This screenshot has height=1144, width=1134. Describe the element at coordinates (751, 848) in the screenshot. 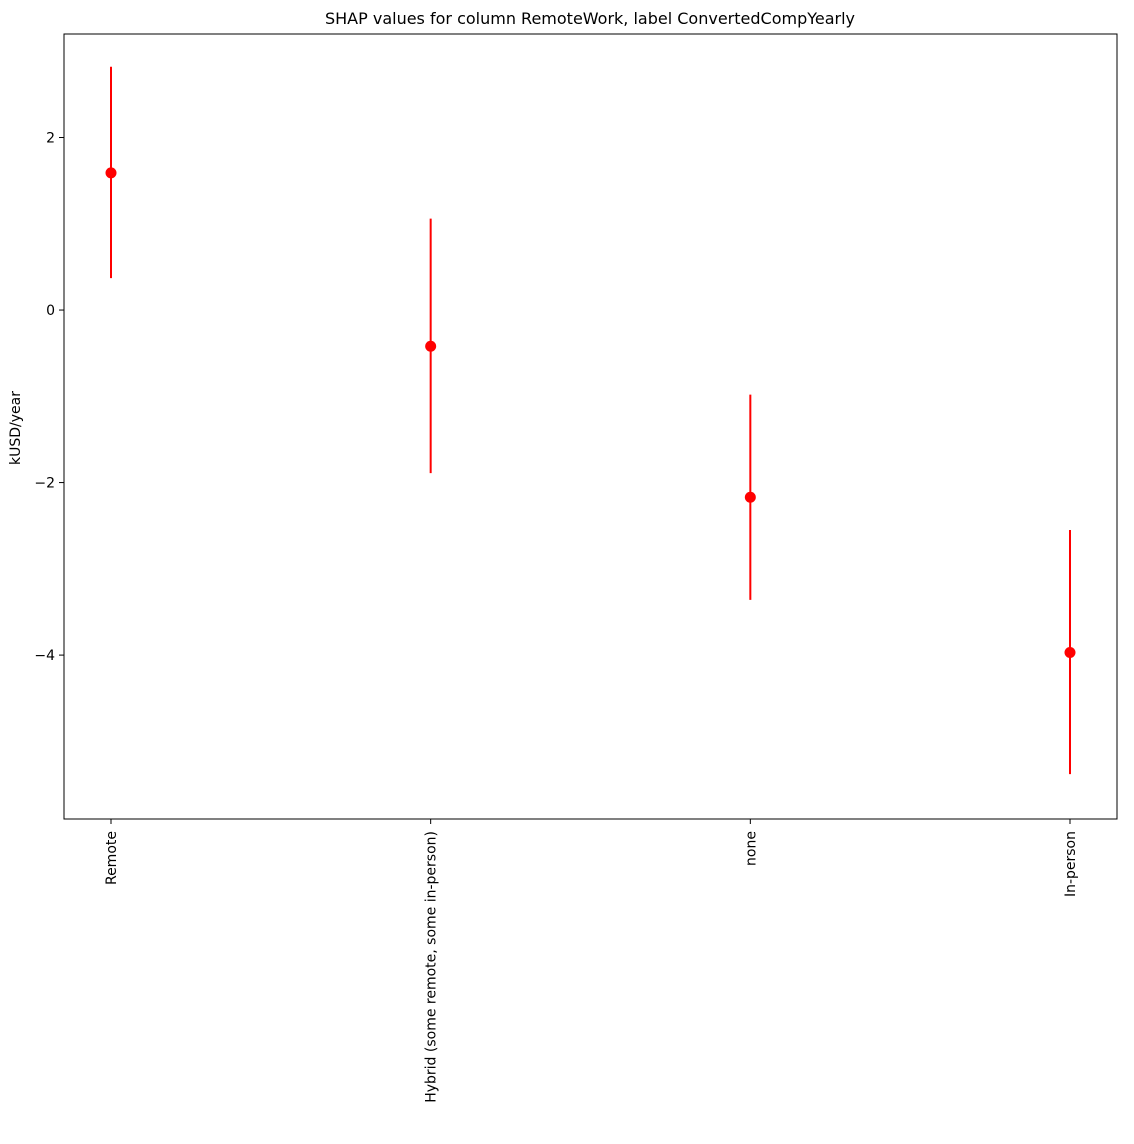

I see `x-tick-label: none` at that location.